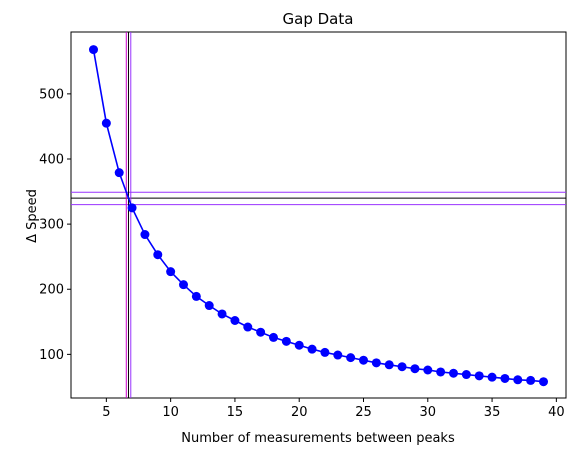 This screenshot has width=575, height=455. Describe the element at coordinates (51, 159) in the screenshot. I see `y-tick-label: 400` at that location.